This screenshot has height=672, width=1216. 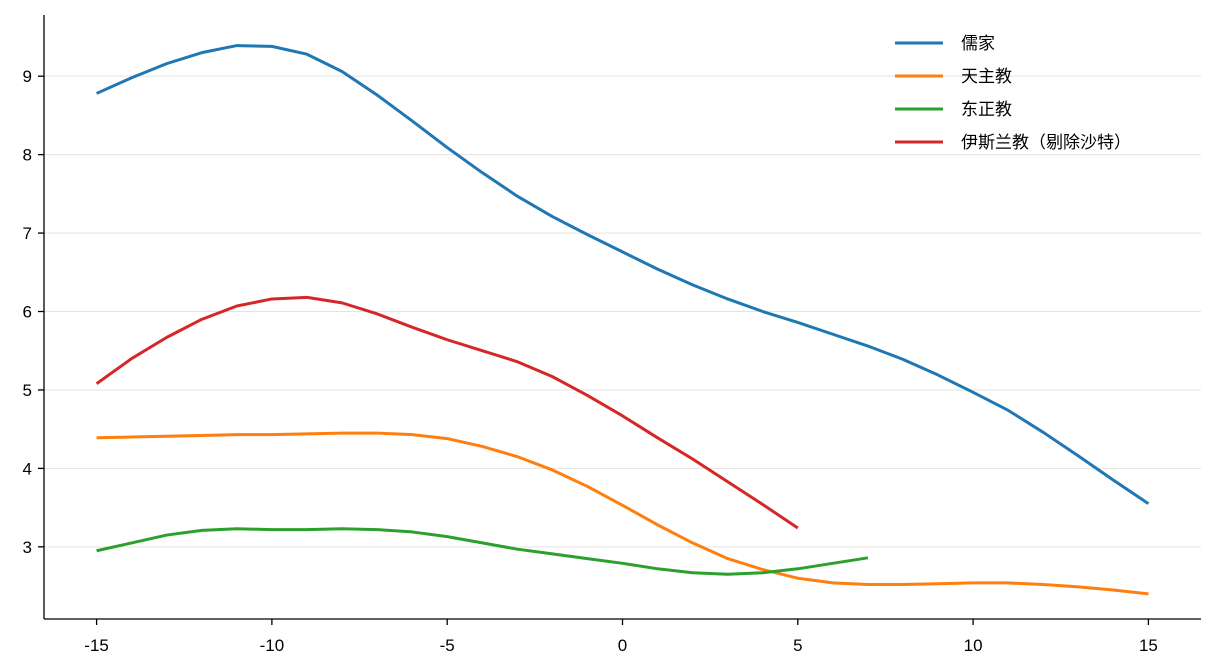 What do you see at coordinates (27, 312) in the screenshot?
I see `y-tick-label: 6` at bounding box center [27, 312].